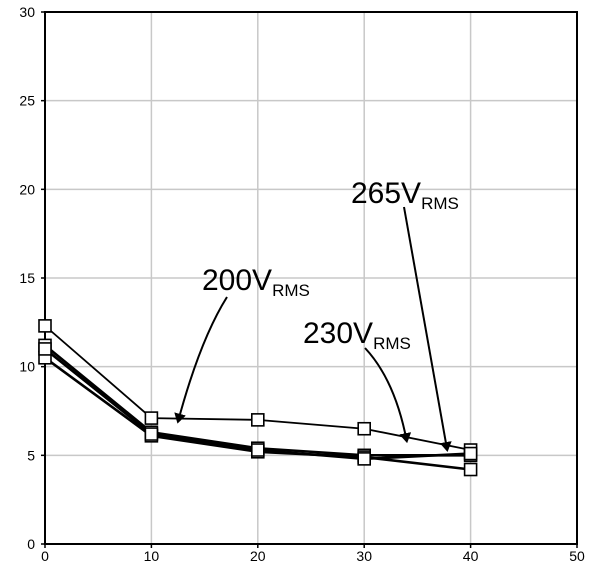 This screenshot has height=571, width=595. I want to click on x-tick-label: 0, so click(45, 556).